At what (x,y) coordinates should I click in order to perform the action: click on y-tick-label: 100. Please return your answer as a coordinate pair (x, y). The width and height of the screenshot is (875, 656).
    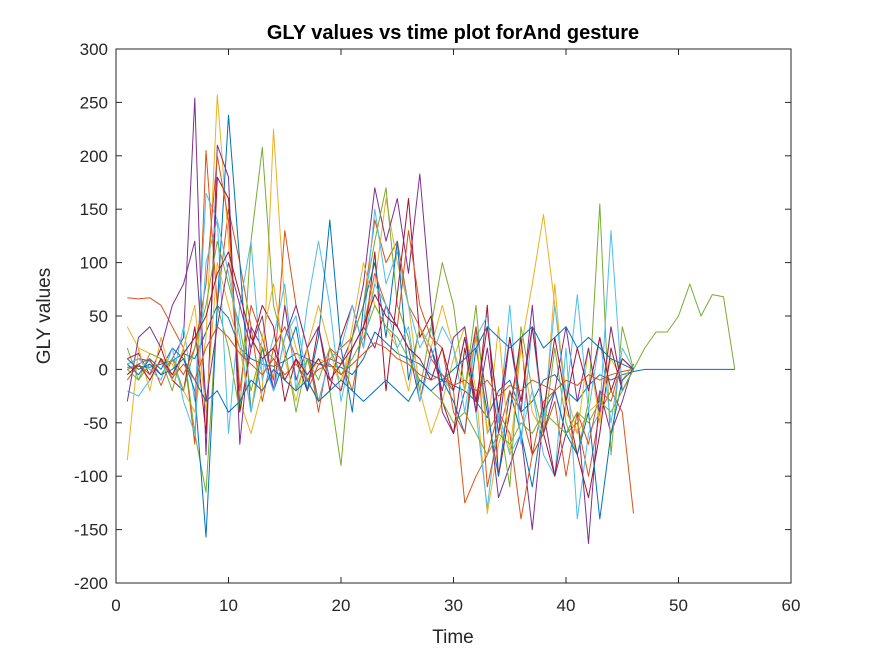
    Looking at the image, I should click on (94, 263).